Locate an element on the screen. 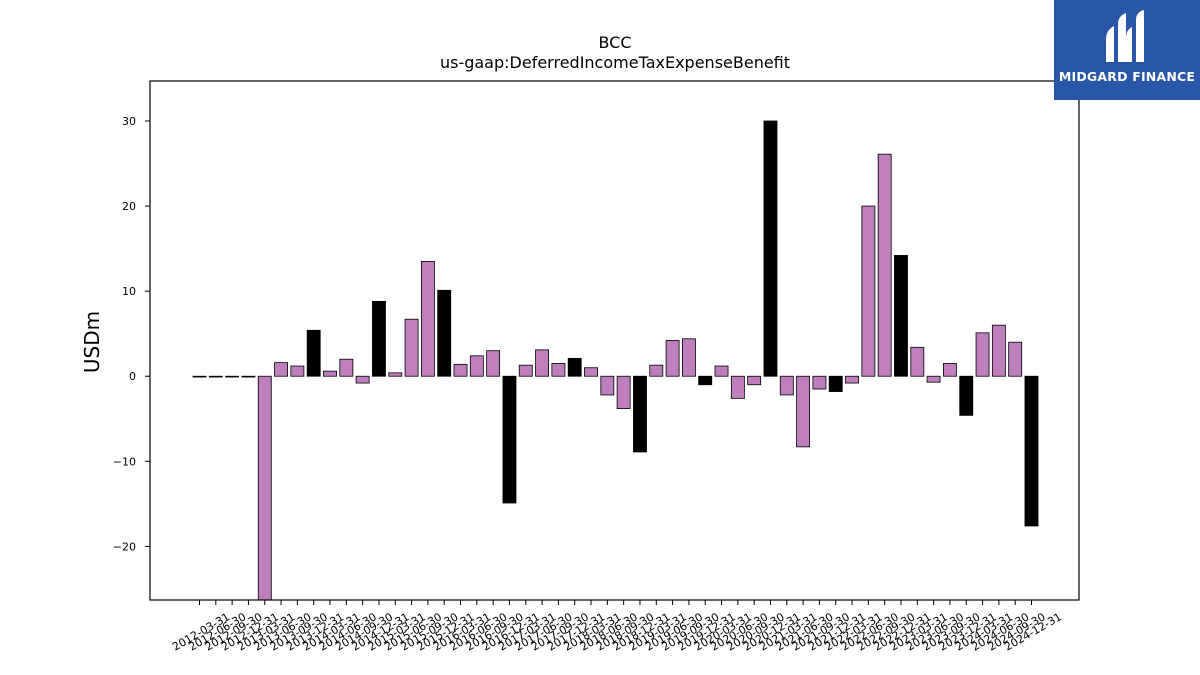 Image resolution: width=1200 pixels, height=675 pixels. y-tick-label: 20 is located at coordinates (129, 206).